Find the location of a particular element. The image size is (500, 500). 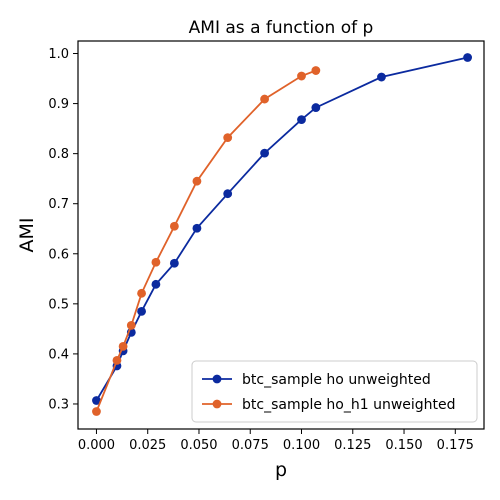

y-tick-label: 0.8 is located at coordinates (58, 154).